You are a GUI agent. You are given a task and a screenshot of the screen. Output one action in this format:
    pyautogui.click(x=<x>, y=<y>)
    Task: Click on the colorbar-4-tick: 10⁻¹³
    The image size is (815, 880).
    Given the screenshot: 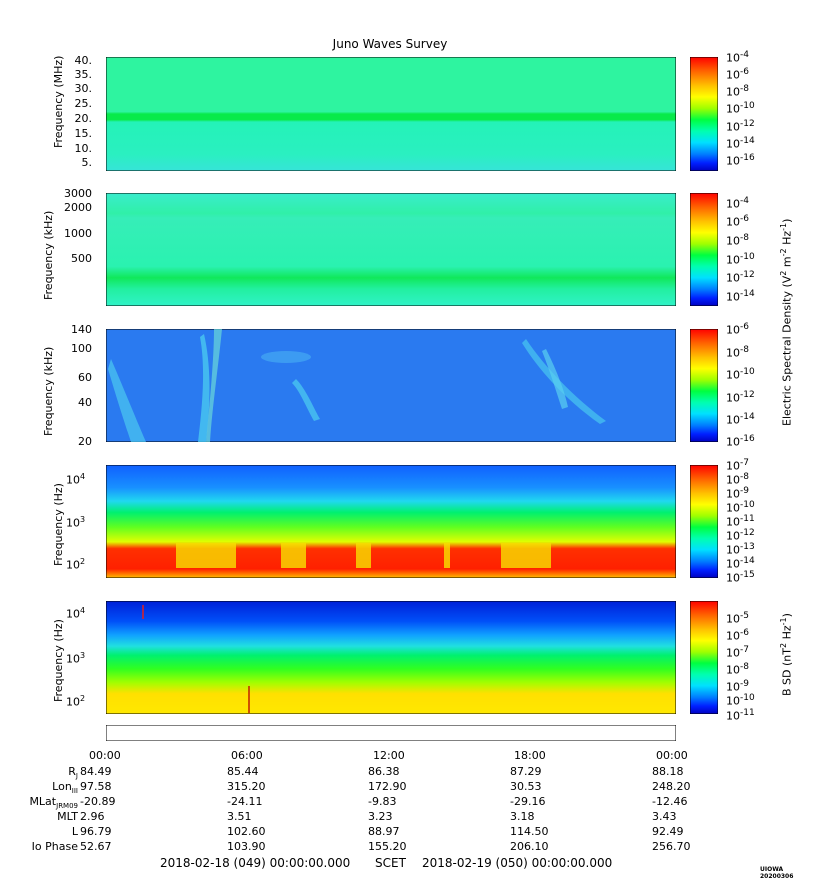 What is the action you would take?
    pyautogui.click(x=740, y=549)
    